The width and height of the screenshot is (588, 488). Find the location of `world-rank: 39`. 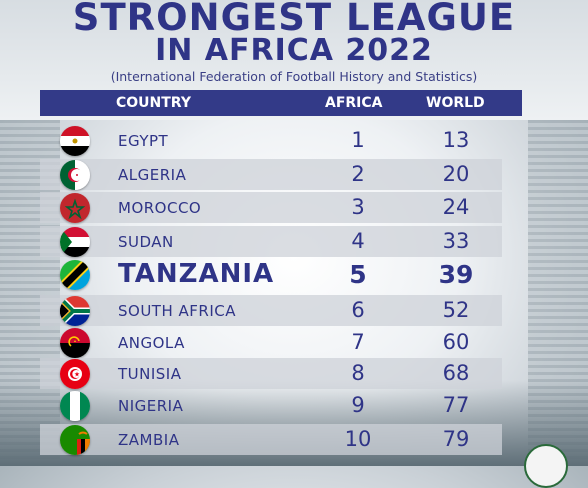

world-rank: 39 is located at coordinates (456, 274).